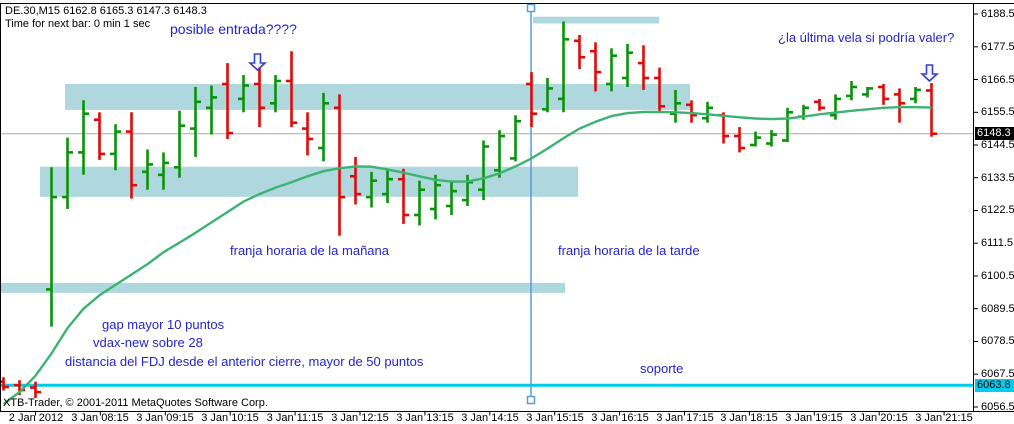 This screenshot has height=424, width=1014. I want to click on zone-upper-range, so click(377, 97).